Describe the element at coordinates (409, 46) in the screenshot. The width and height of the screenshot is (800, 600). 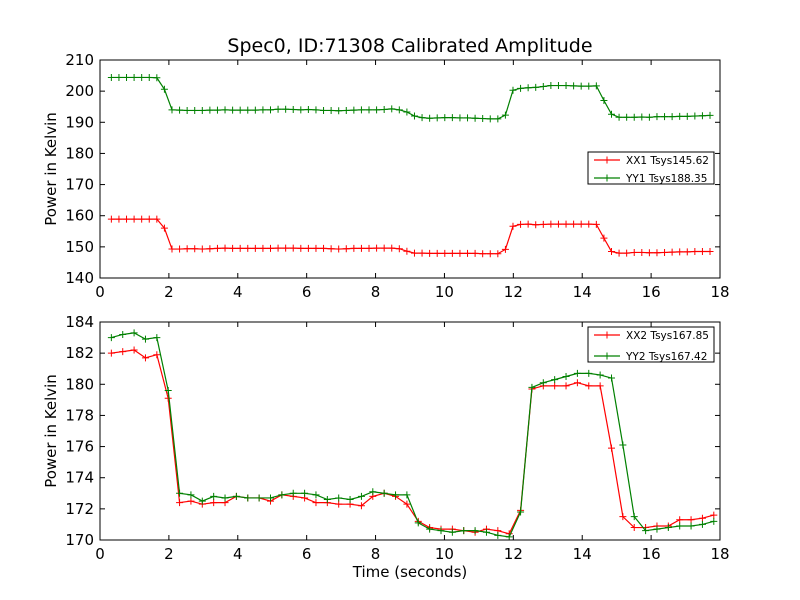
I see `chart-title: Spec0, ID:71308 Calibrated Amplitude` at that location.